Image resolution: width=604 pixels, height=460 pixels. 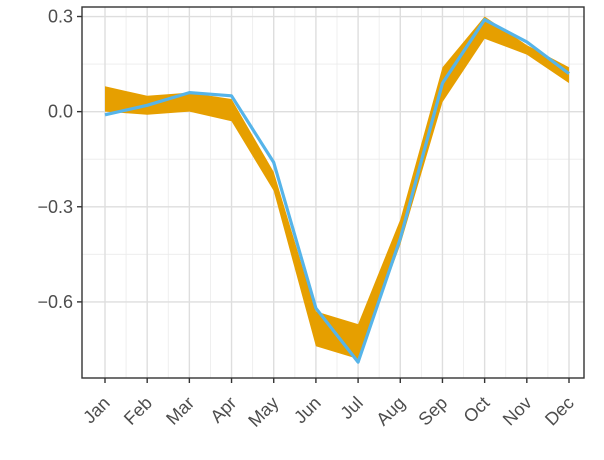 I want to click on x-tick-label-nov: Nov, so click(x=517, y=411).